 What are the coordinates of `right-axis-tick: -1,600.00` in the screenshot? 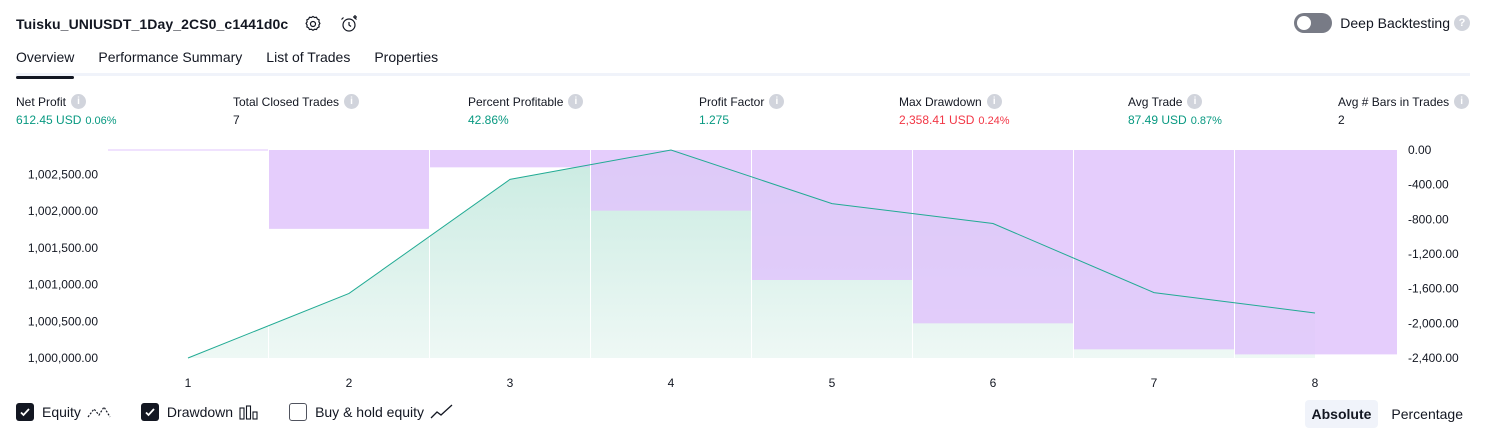 It's located at (1433, 289).